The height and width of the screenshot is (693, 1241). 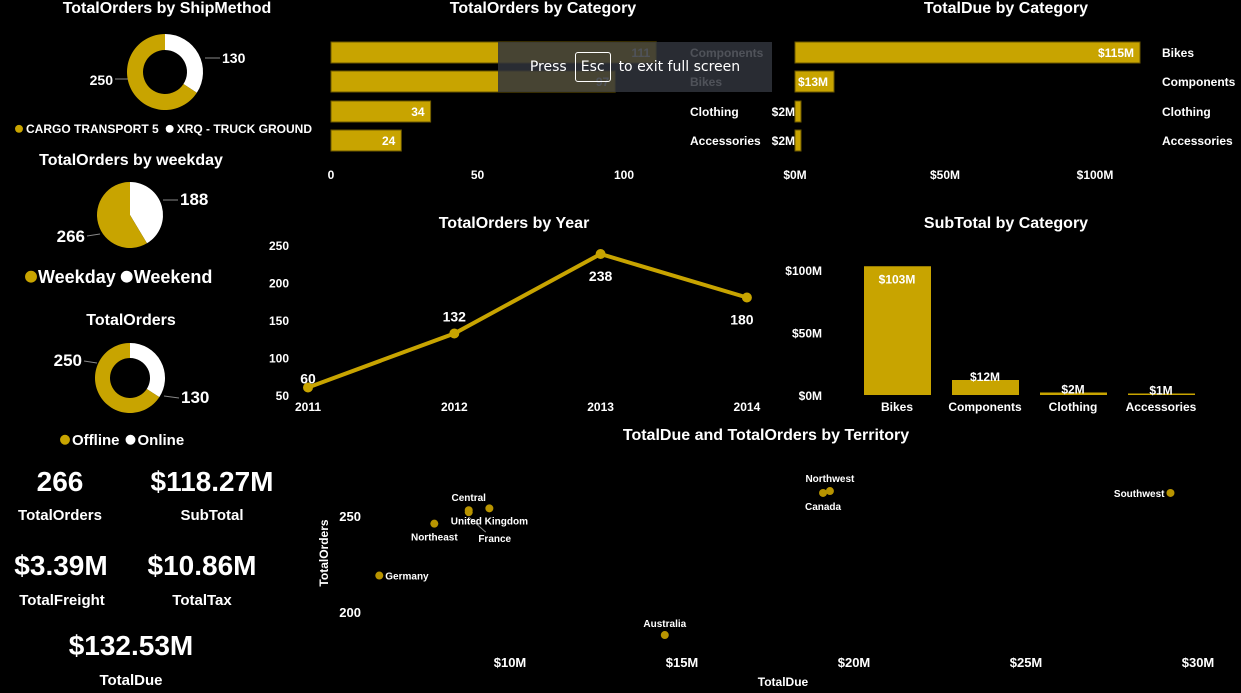 What do you see at coordinates (1186, 112) in the screenshot?
I see `due_by_cat-category-label: Clothing` at bounding box center [1186, 112].